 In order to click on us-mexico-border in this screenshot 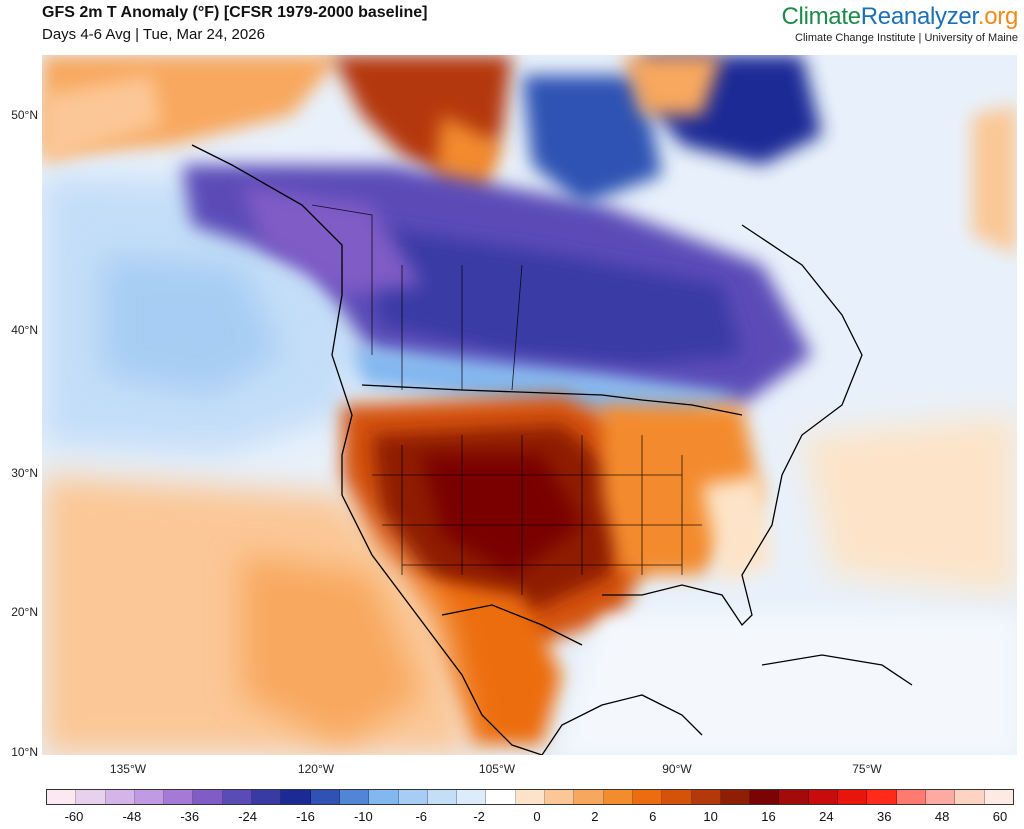, I will do `click(512, 625)`.